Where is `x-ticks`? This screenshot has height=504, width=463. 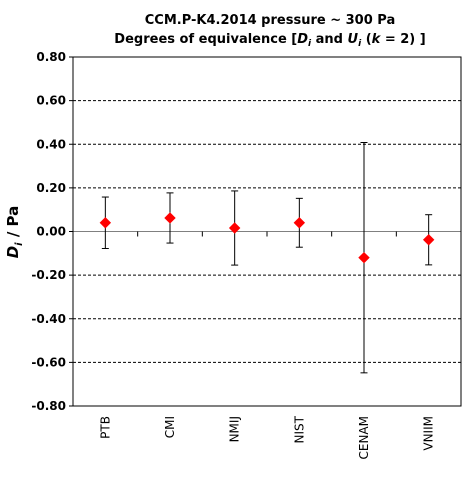
x-ticks is located at coordinates (267, 234).